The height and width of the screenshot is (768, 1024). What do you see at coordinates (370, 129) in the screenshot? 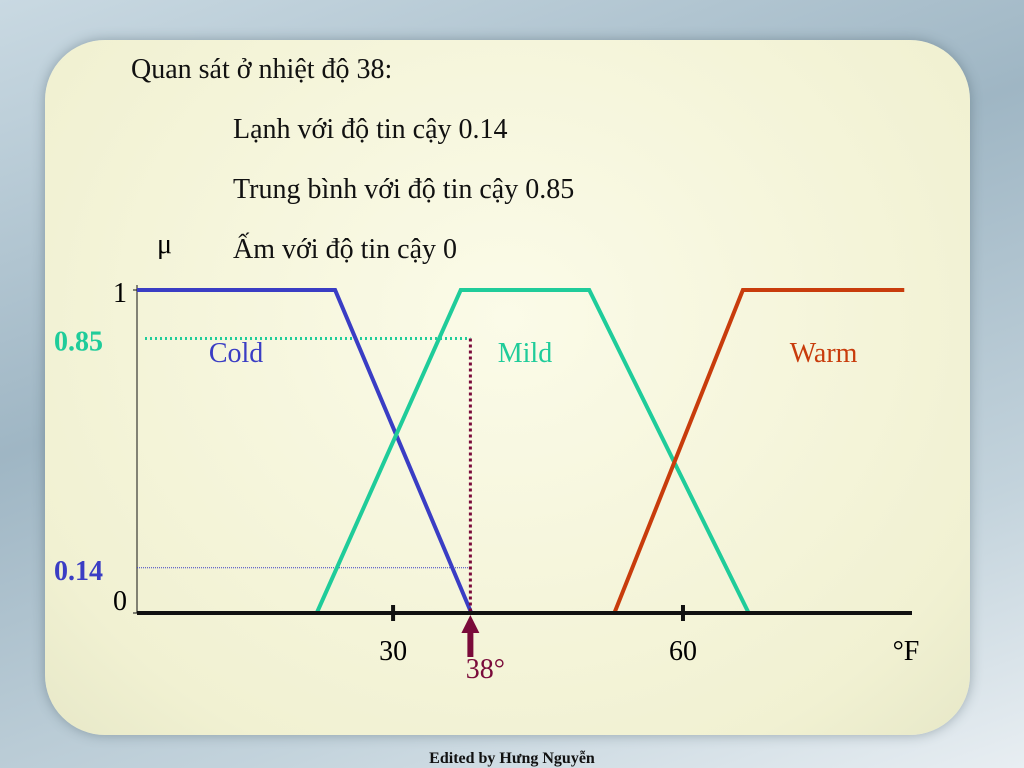
I see `slide-line: Lạnh với độ tin cậy 0.14` at bounding box center [370, 129].